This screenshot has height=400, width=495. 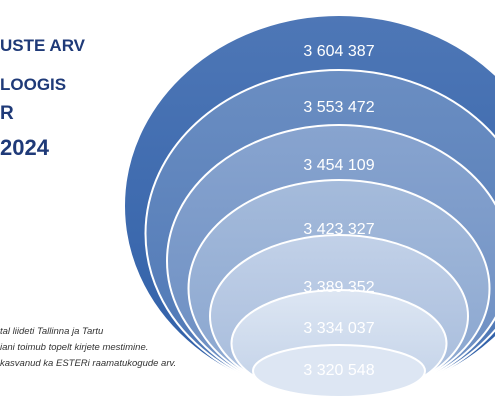 I want to click on funnel-value-label-1: 3 604 387, so click(x=338, y=51).